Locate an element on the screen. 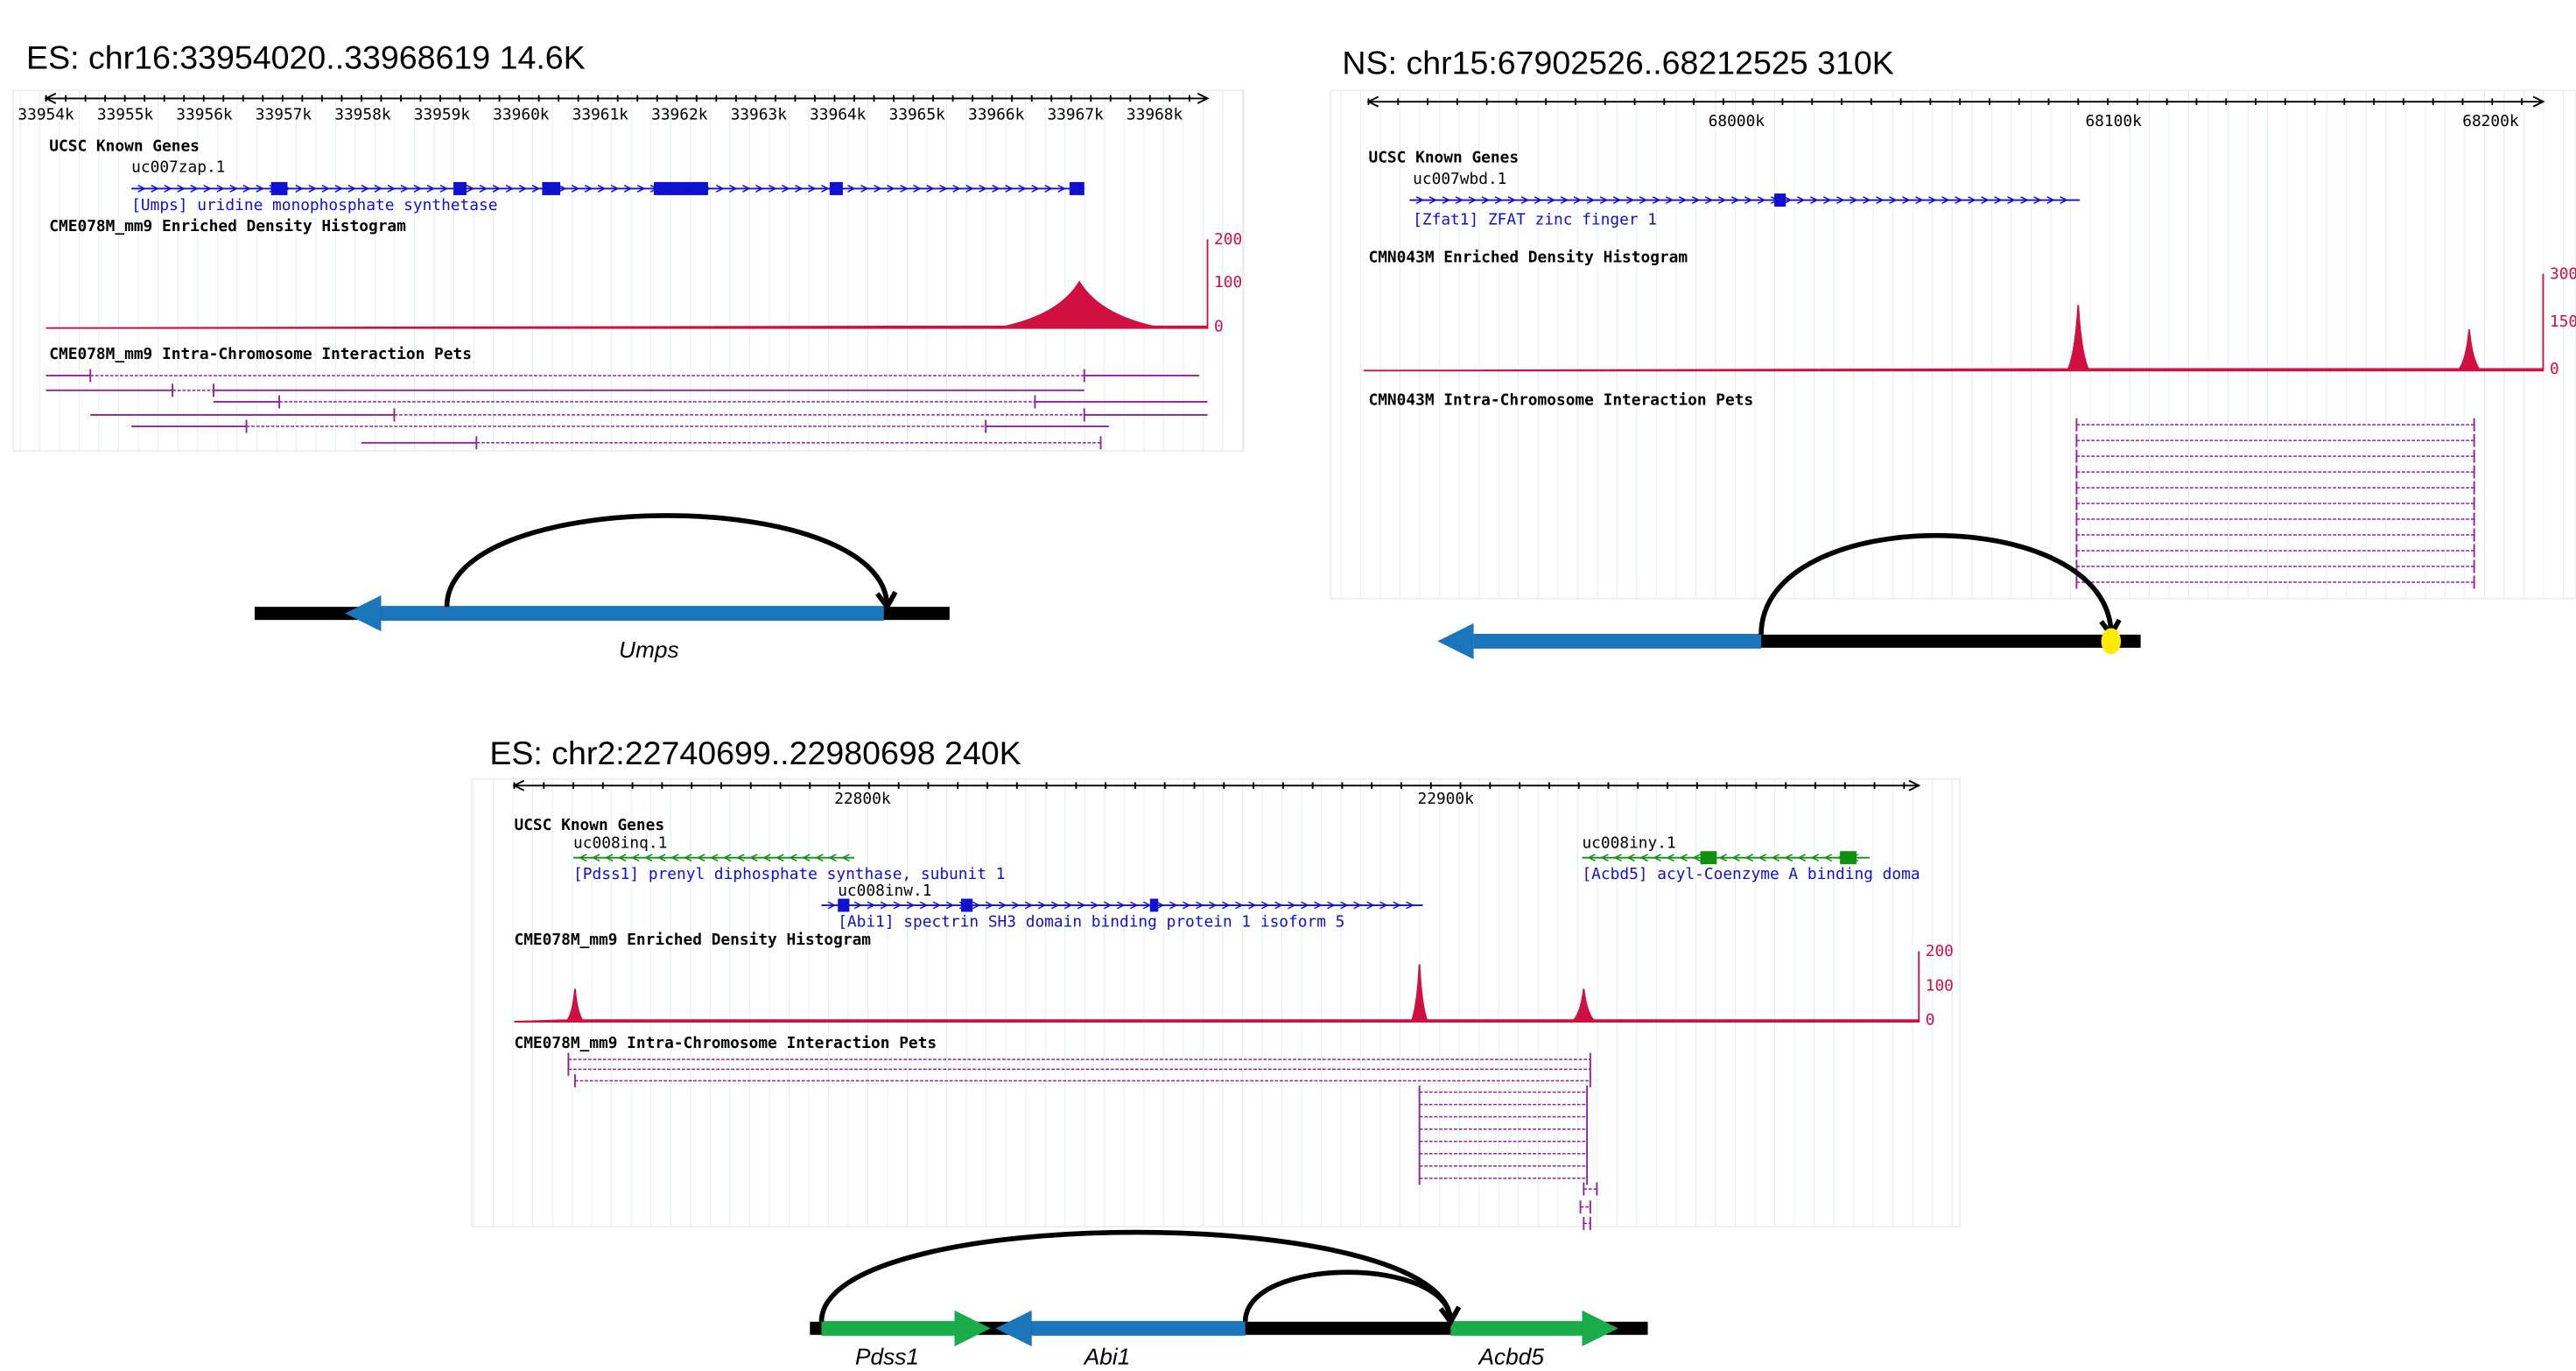 The height and width of the screenshot is (1371, 2576). ruler-label: 68100k is located at coordinates (2113, 121).